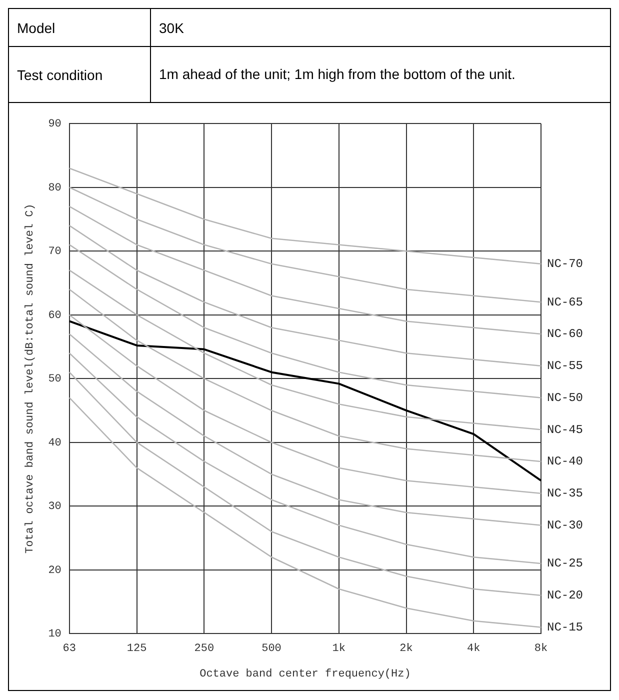 This screenshot has height=700, width=619. What do you see at coordinates (565, 563) in the screenshot?
I see `series-label: NC-25` at bounding box center [565, 563].